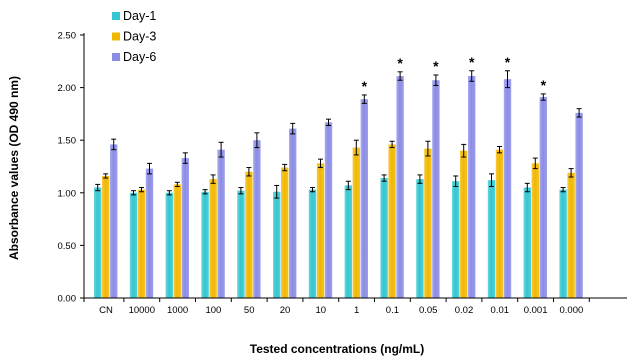  I want to click on x-tick-label: 0.01, so click(500, 310).